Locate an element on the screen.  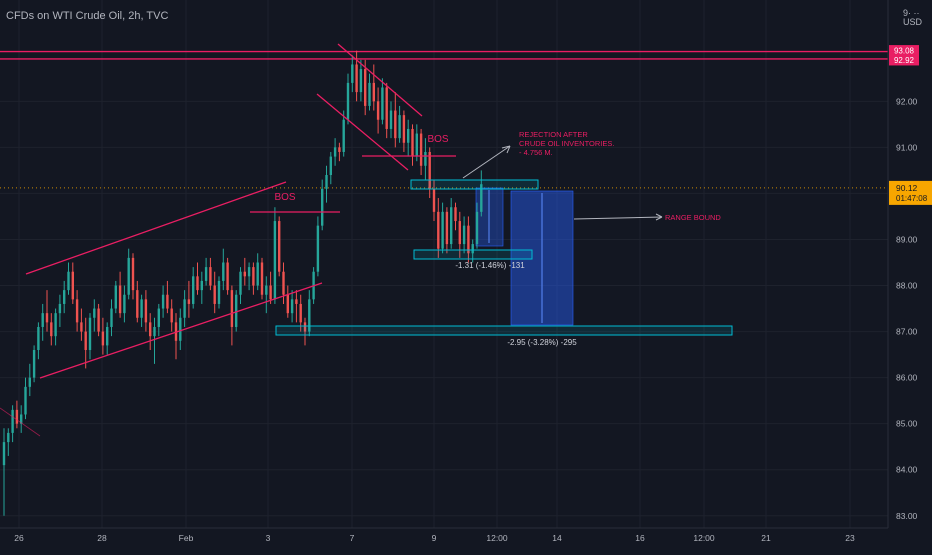
range-low-box is located at coordinates (473, 254).